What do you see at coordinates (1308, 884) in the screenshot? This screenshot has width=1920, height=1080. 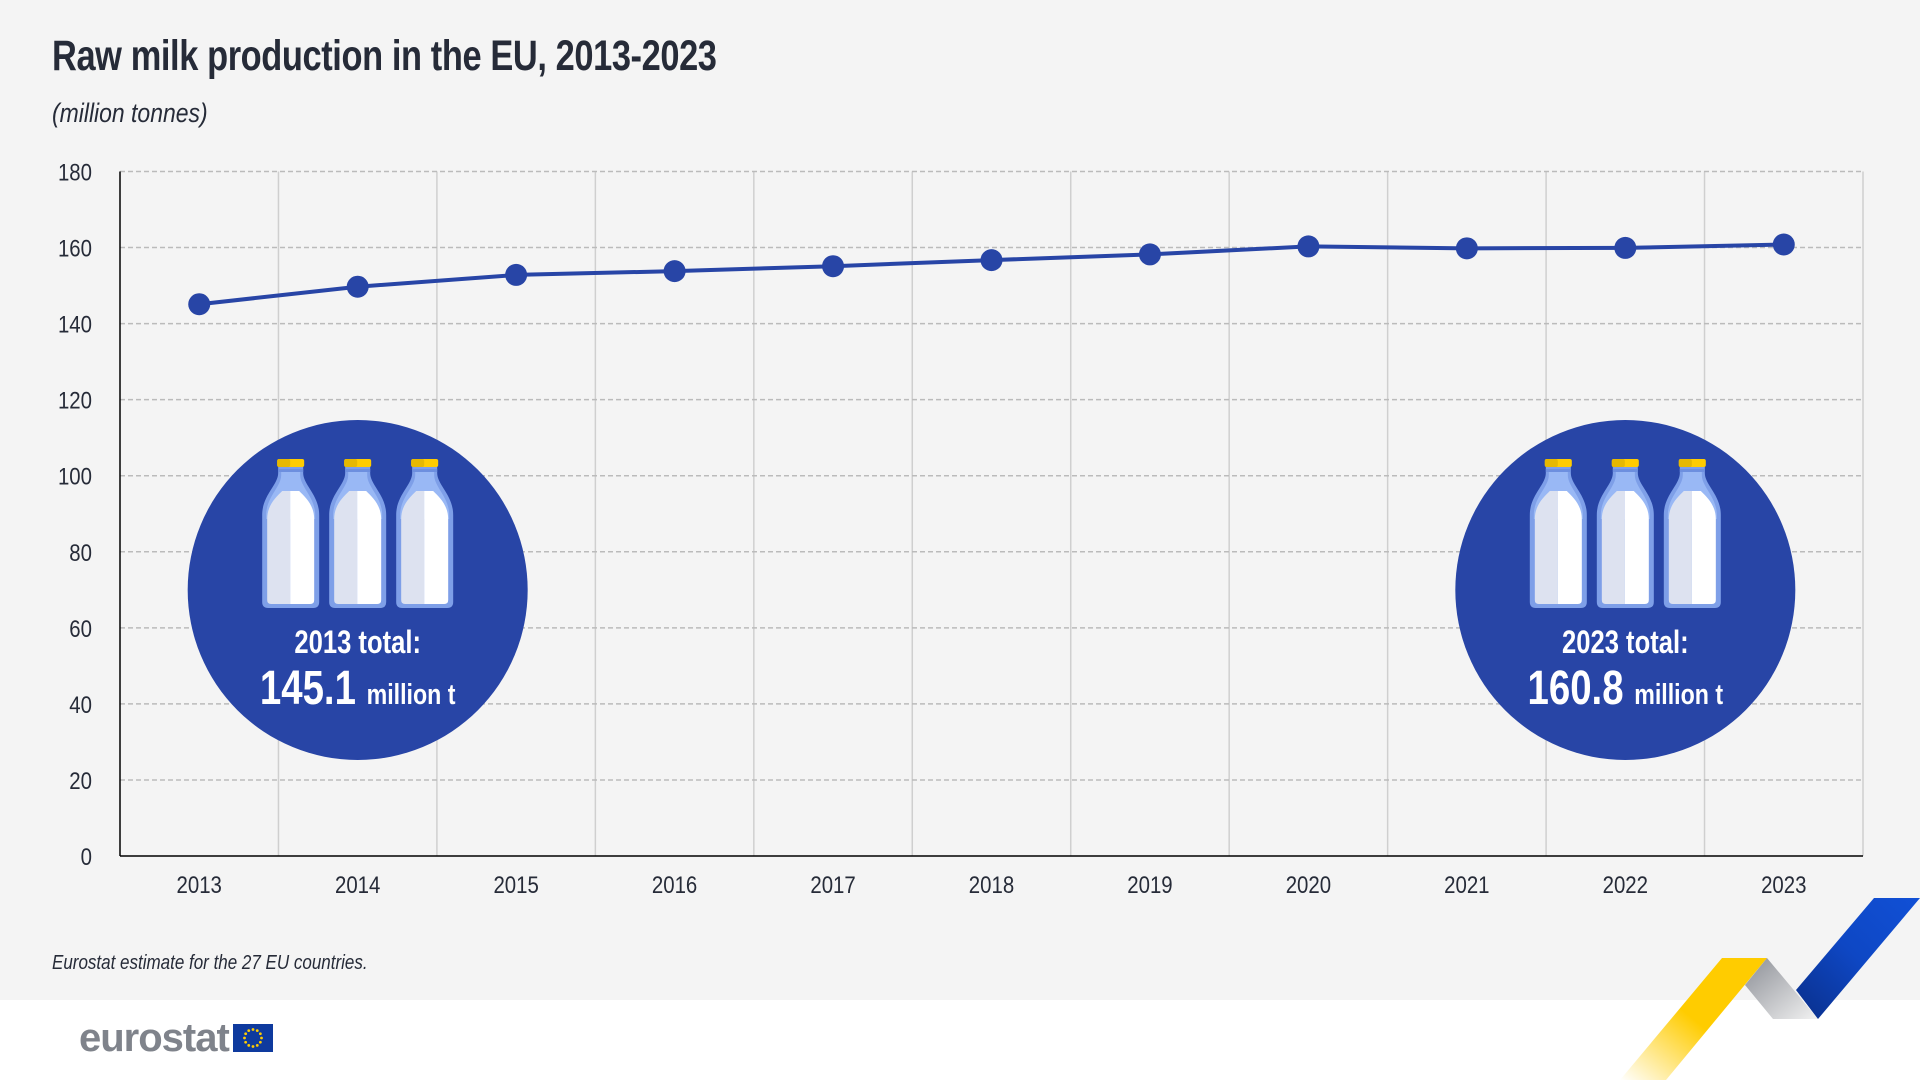 I see `x-tick-label: 2020` at bounding box center [1308, 884].